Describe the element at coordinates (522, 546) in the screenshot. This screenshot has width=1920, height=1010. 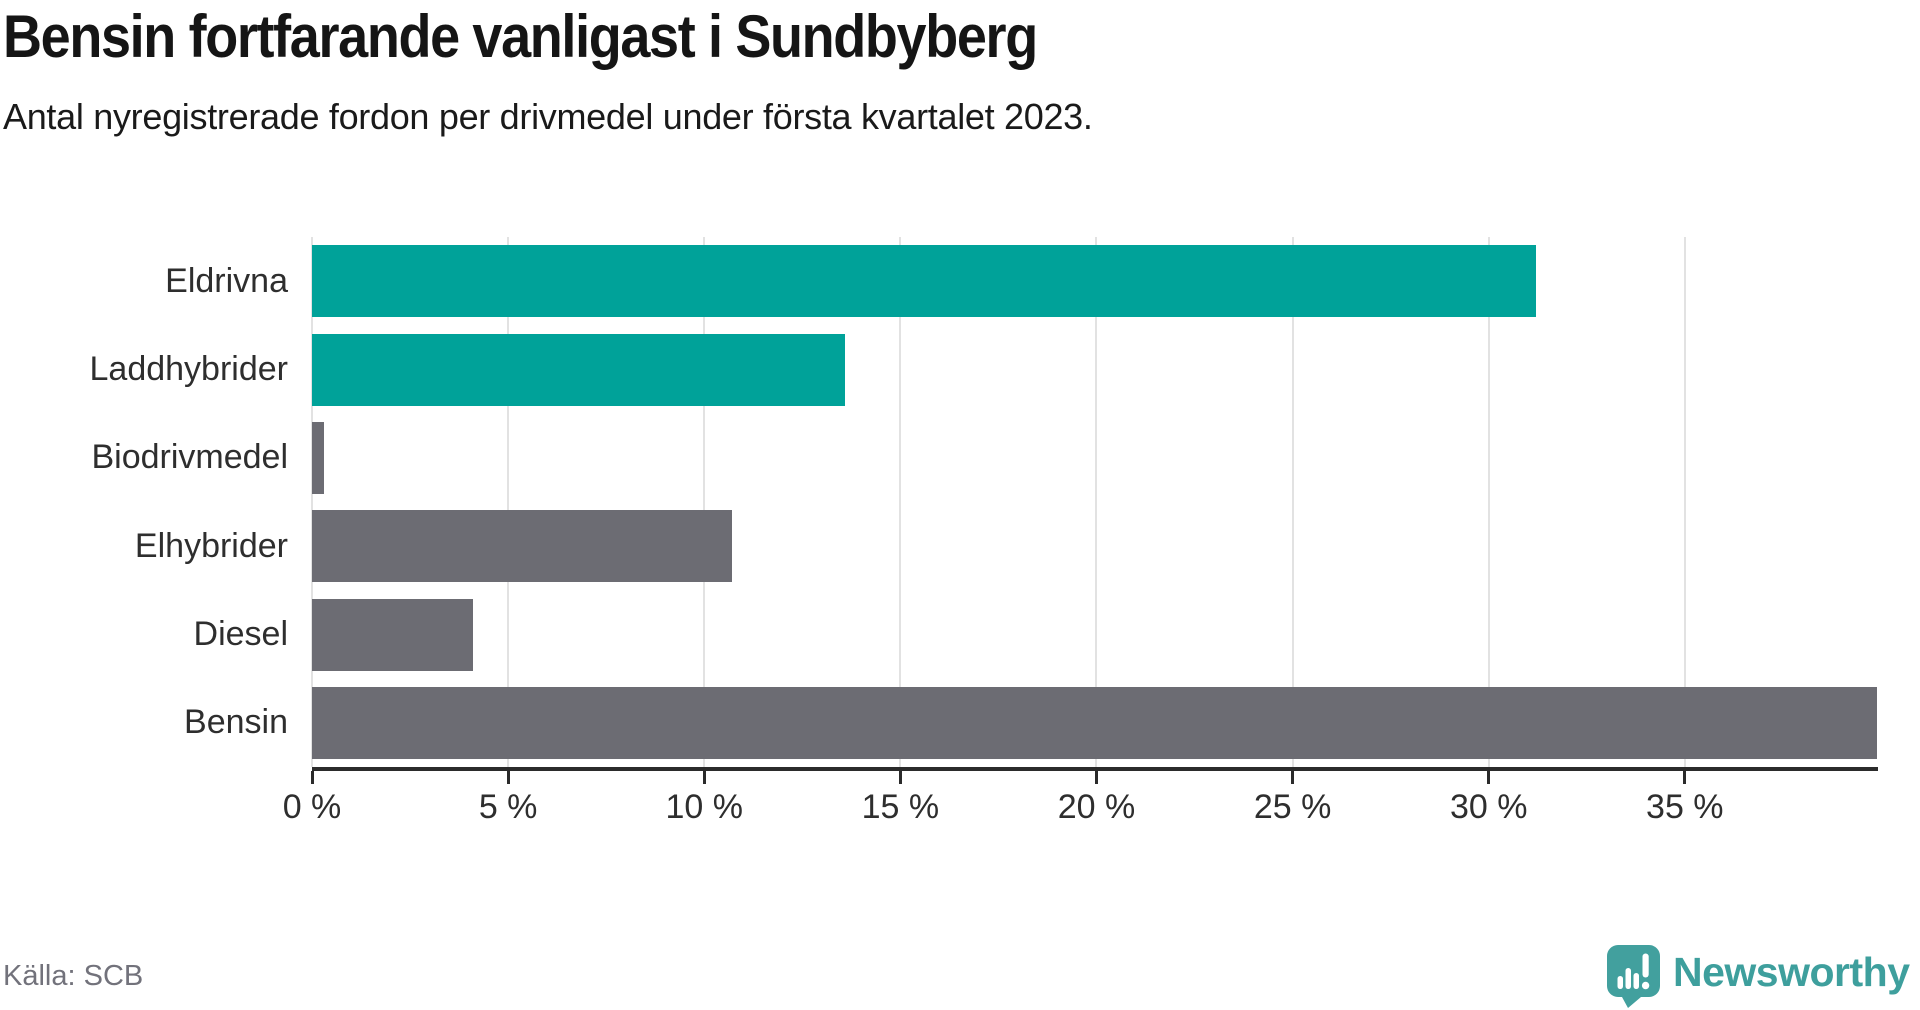
I see `bar-elhybrider` at that location.